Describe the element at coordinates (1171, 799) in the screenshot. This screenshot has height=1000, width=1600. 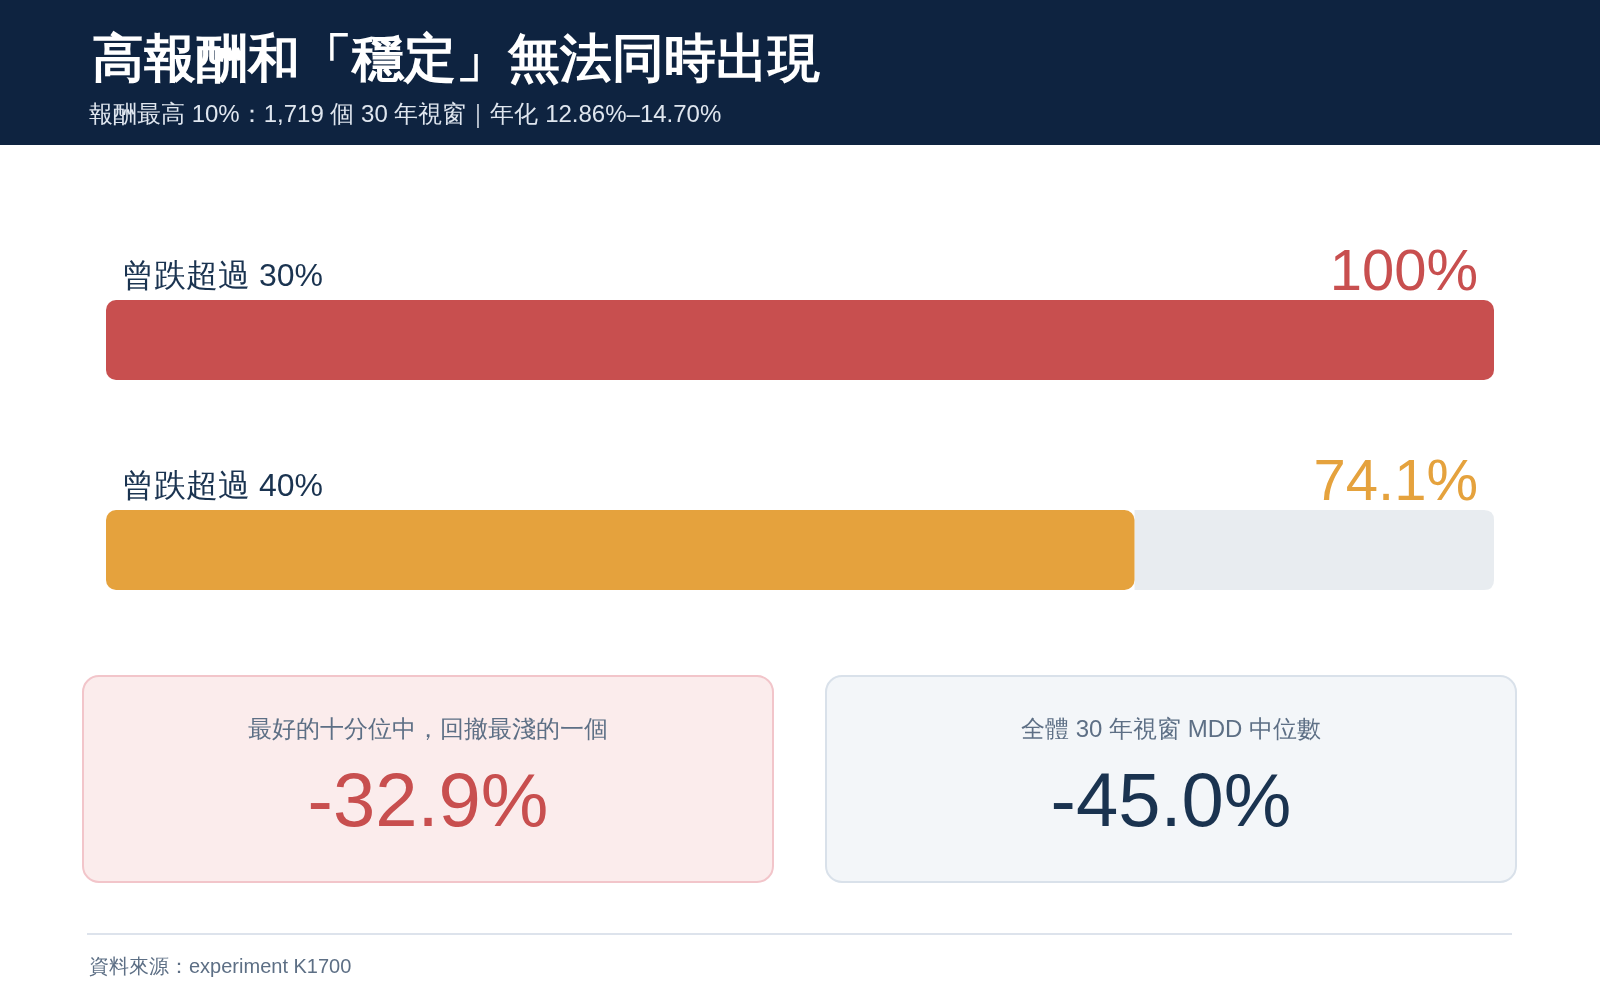
I see `text: -45.0%` at that location.